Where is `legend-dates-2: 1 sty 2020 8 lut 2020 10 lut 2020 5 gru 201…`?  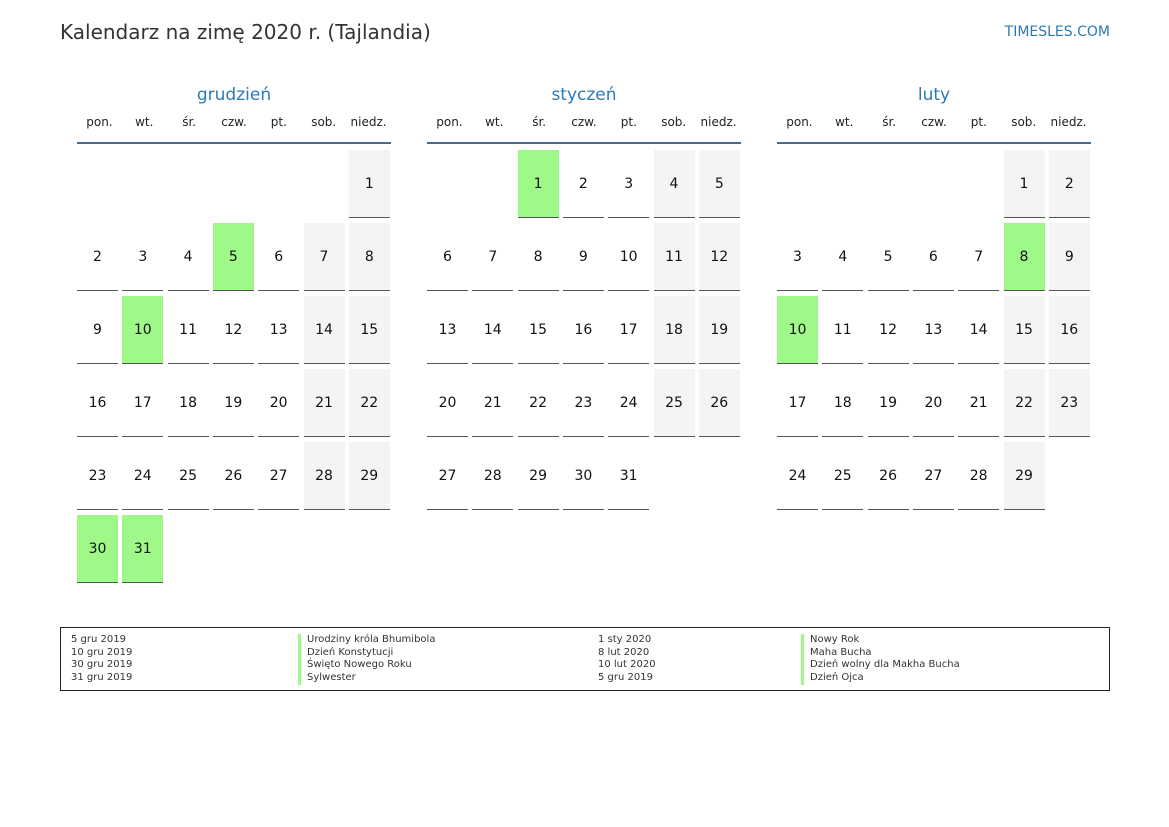 legend-dates-2: 1 sty 2020 8 lut 2020 10 lut 2020 5 gru 201… is located at coordinates (627, 659).